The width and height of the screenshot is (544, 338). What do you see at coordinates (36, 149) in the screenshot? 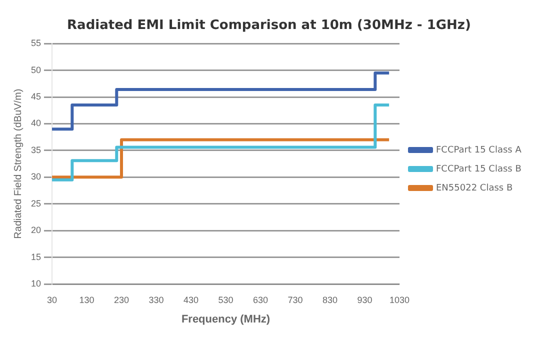
I see `y-tick-label: 35` at bounding box center [36, 149].